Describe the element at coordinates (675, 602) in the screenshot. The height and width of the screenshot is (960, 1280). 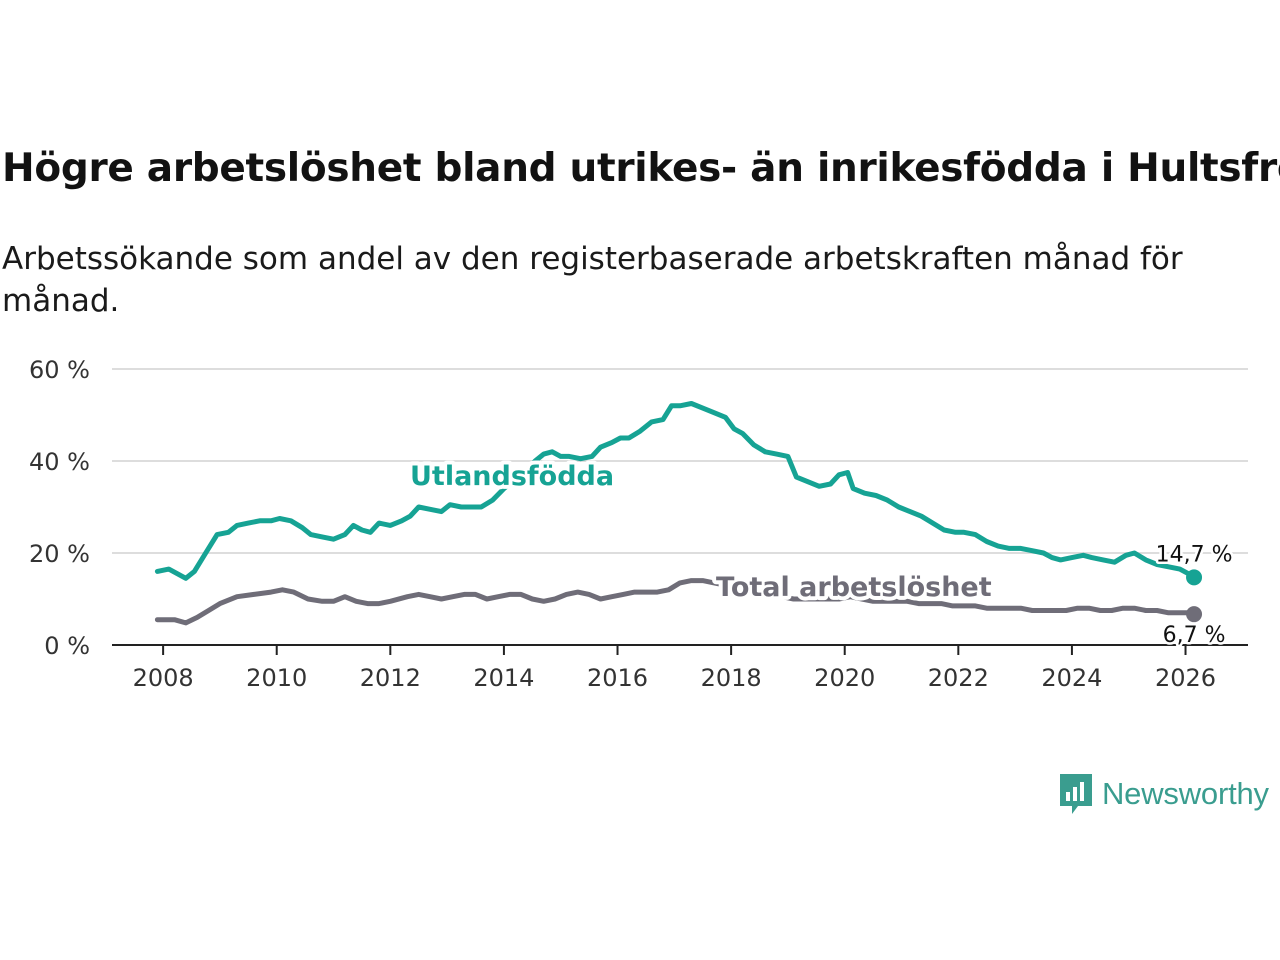
I see `series-line-total-arbetsloshet` at that location.